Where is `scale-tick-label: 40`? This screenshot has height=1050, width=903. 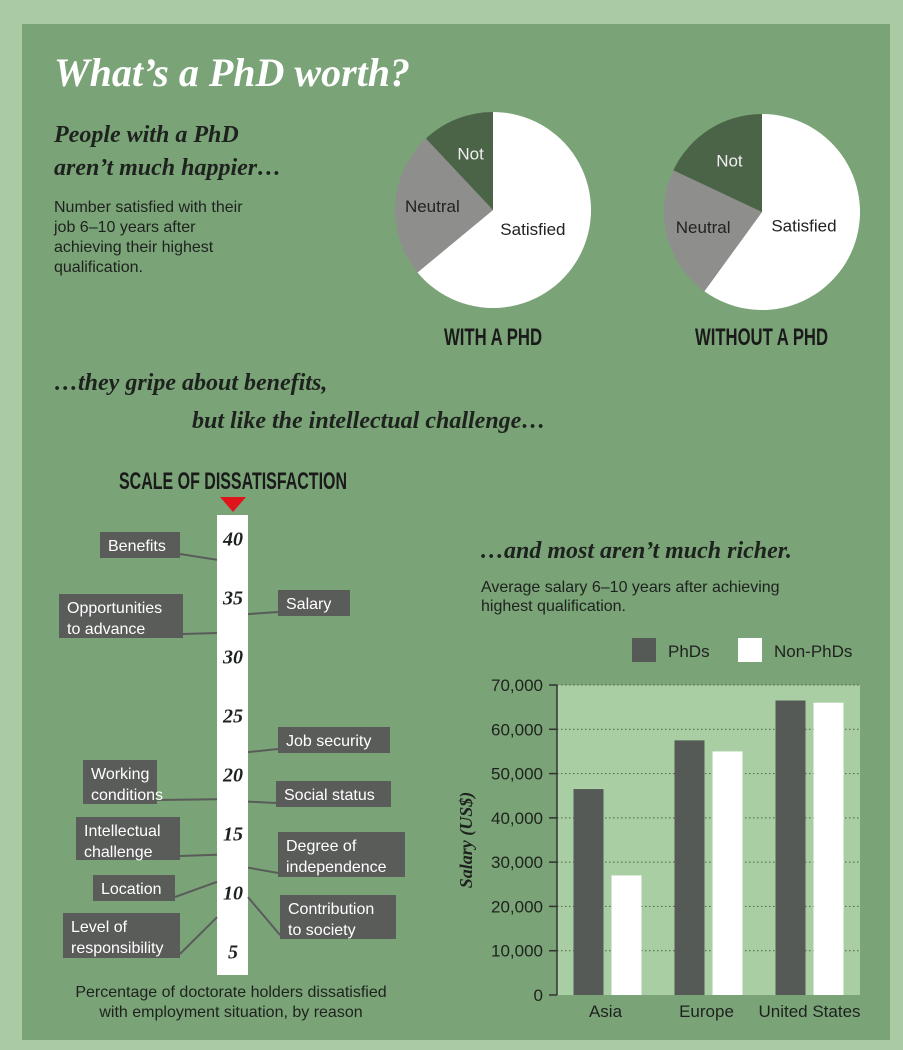
scale-tick-label: 40 is located at coordinates (232, 540).